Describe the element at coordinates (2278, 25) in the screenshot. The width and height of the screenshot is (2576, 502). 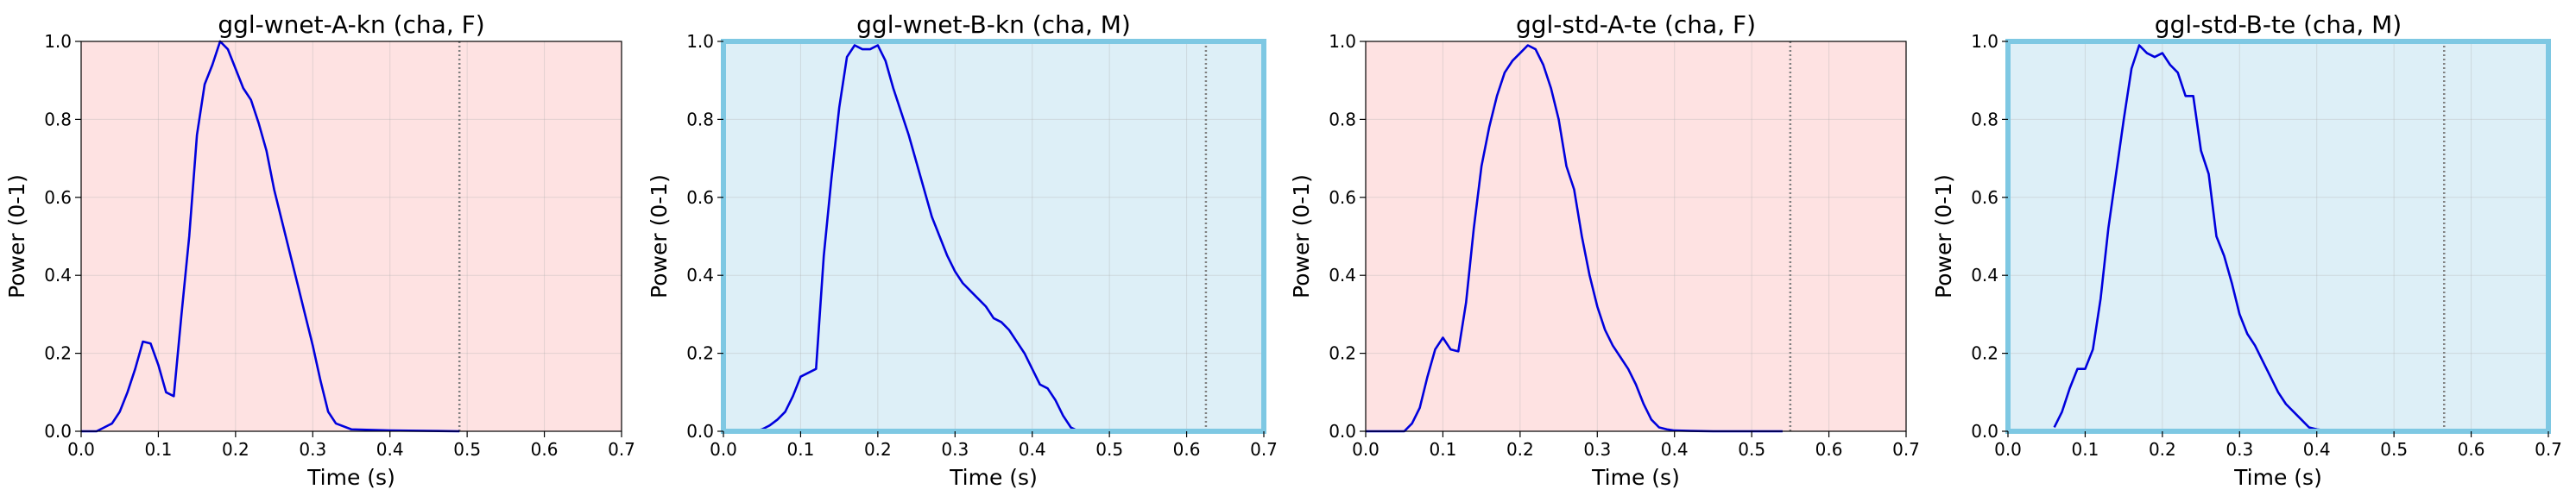
I see `chart-title: ggl-std-B-te (cha, M)` at that location.